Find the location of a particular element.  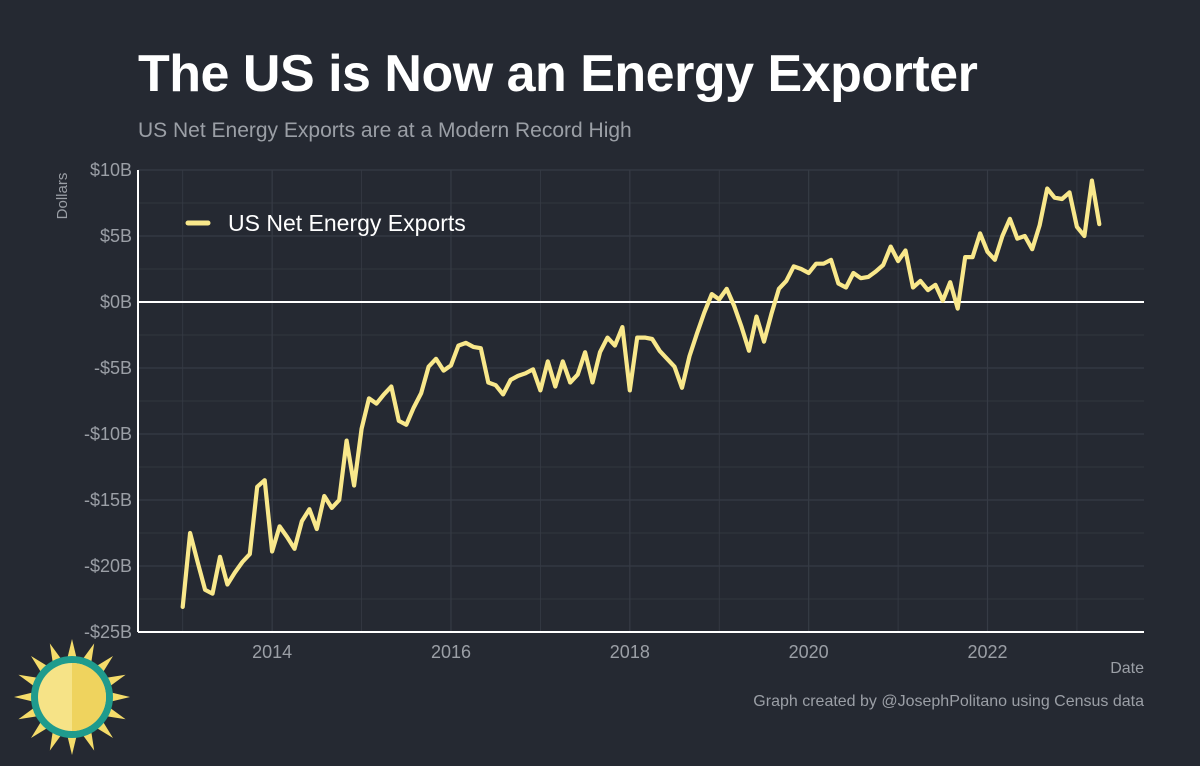

legend: US Net Energy Exports is located at coordinates (325, 223).